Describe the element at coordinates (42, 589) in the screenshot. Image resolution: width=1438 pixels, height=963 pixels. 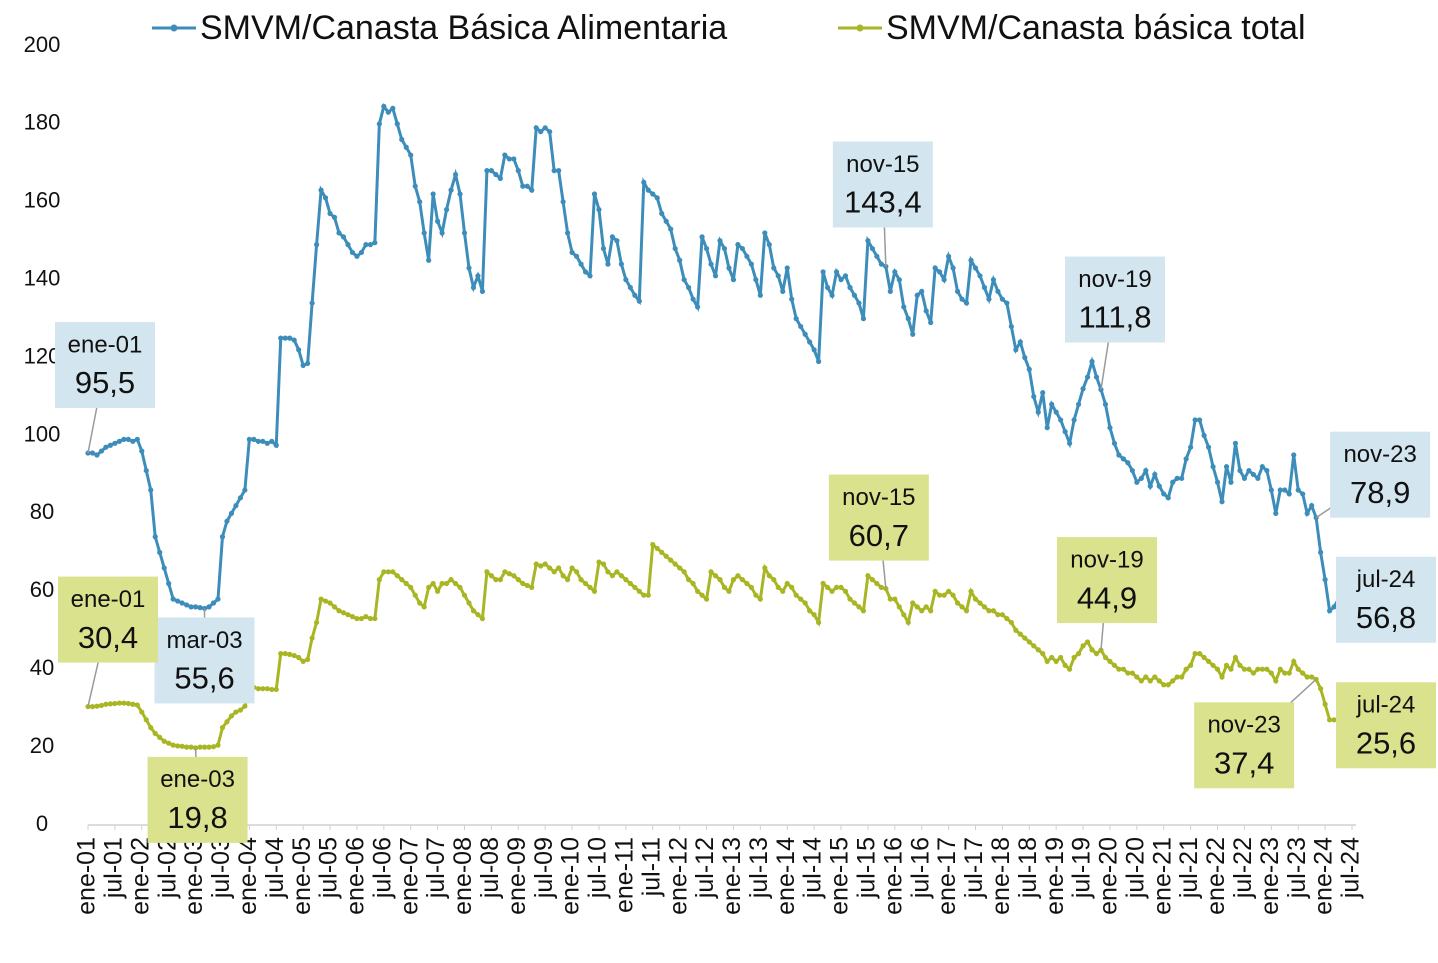
I see `y-tick-label: 60` at that location.